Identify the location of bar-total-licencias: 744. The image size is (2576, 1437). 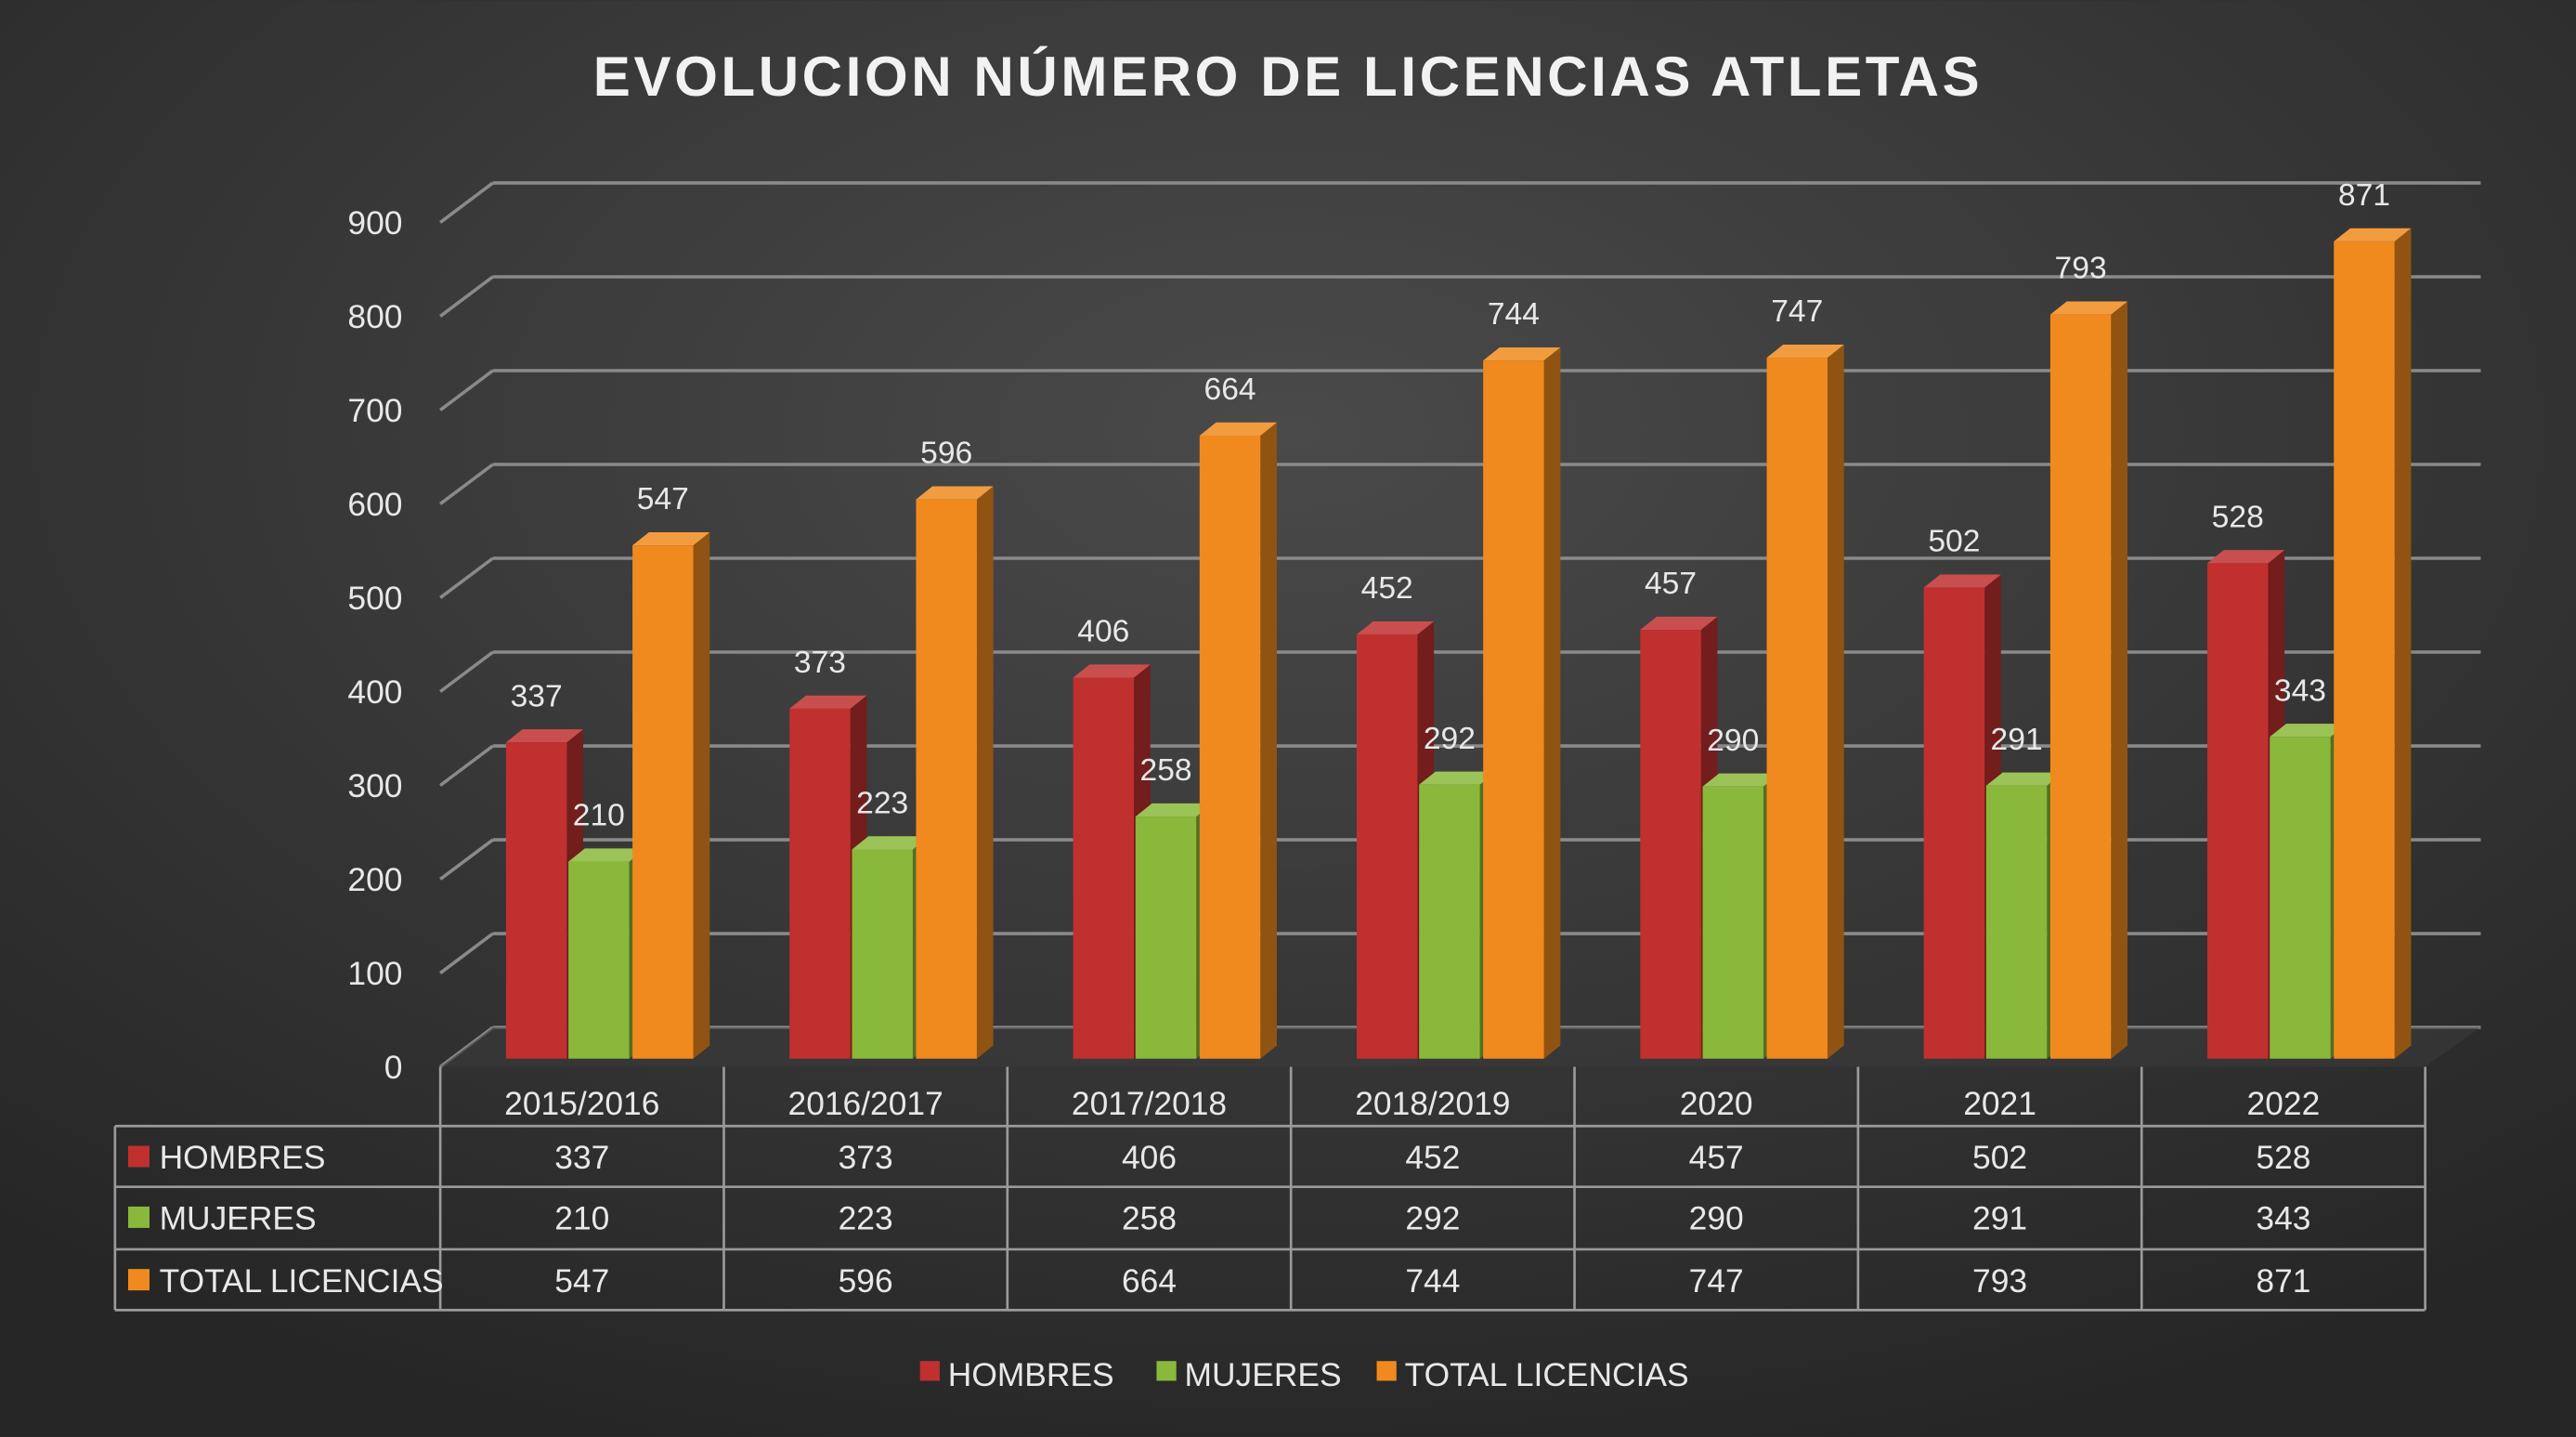
(1522, 678).